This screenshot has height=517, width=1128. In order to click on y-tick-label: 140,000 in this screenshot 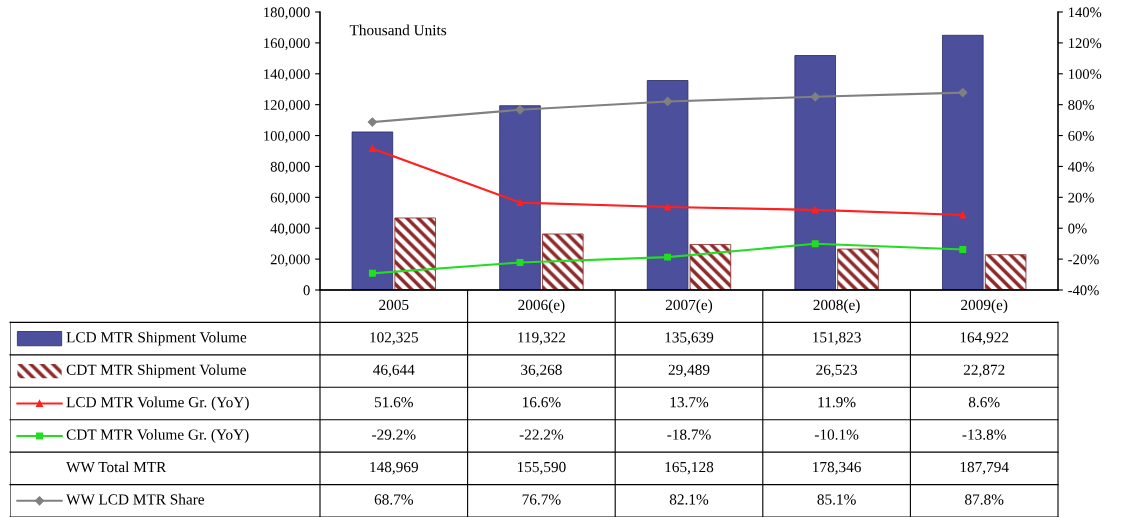, I will do `click(287, 75)`.